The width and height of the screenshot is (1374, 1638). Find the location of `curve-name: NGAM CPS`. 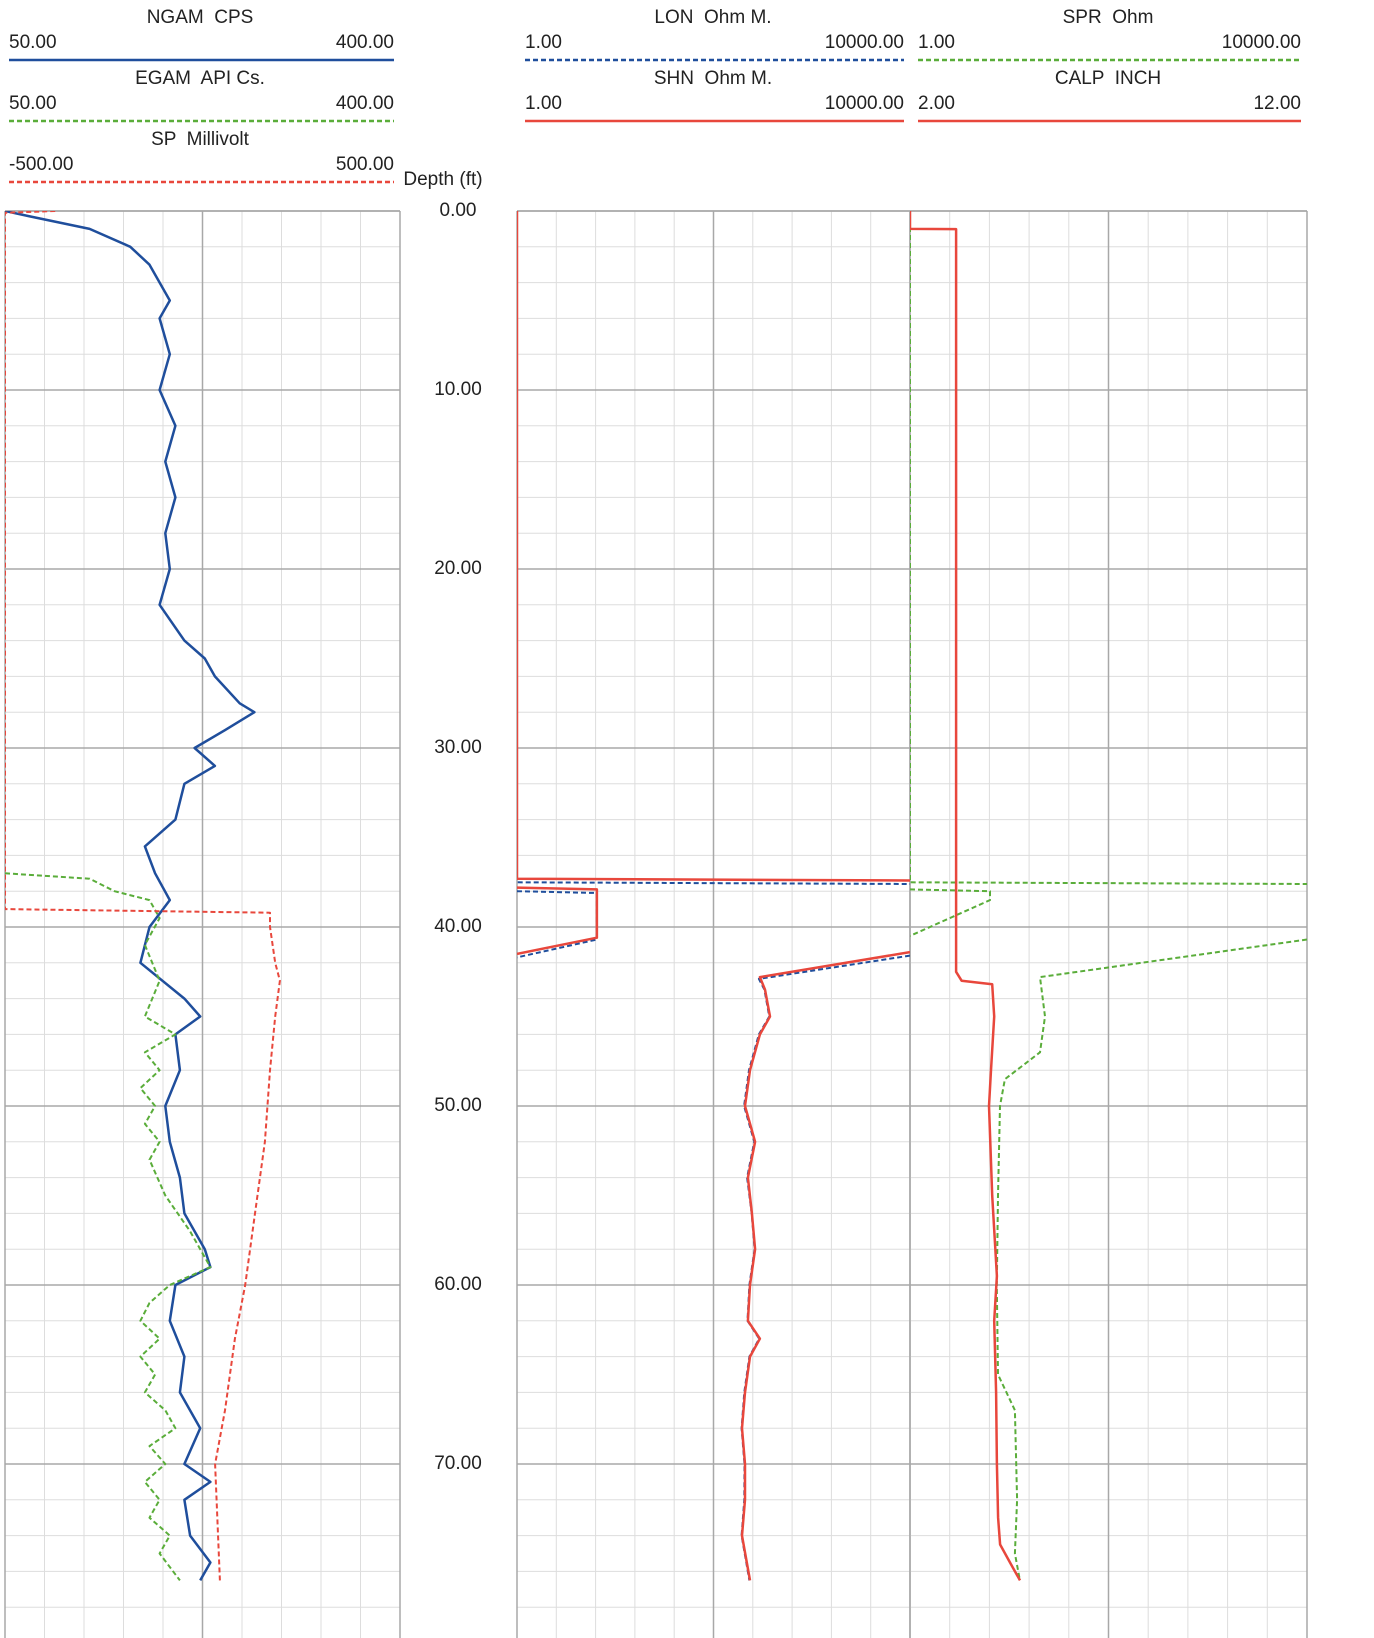

curve-name: NGAM CPS is located at coordinates (200, 17).